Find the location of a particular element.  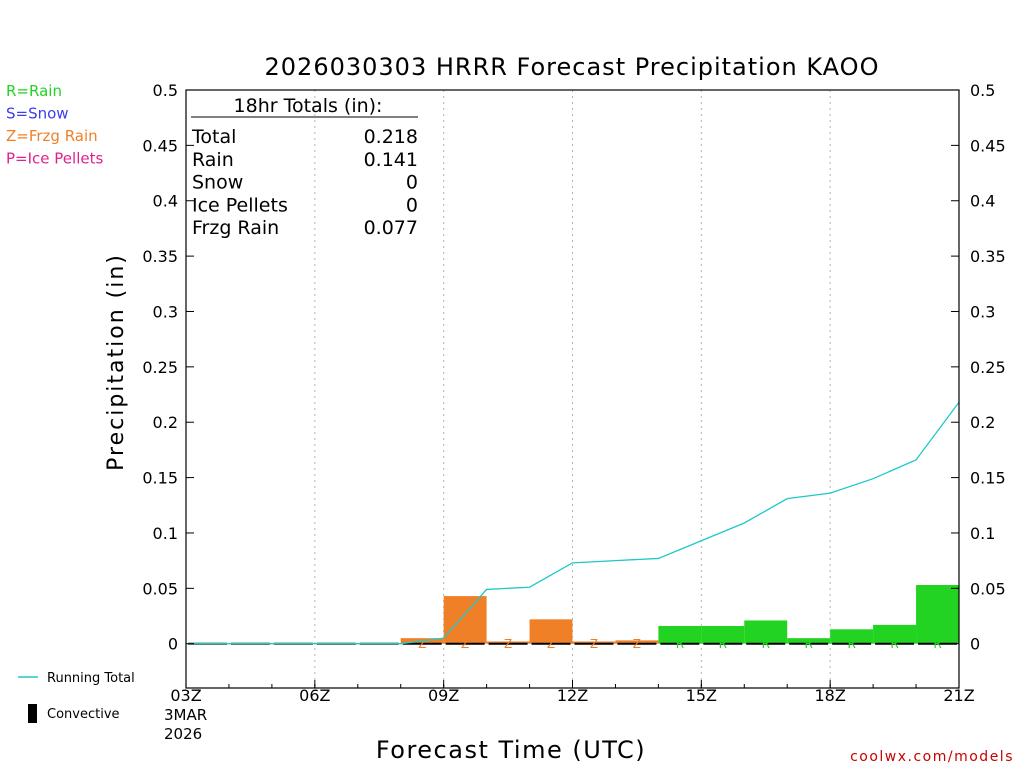

x-tick-label: 06Z is located at coordinates (314, 695).